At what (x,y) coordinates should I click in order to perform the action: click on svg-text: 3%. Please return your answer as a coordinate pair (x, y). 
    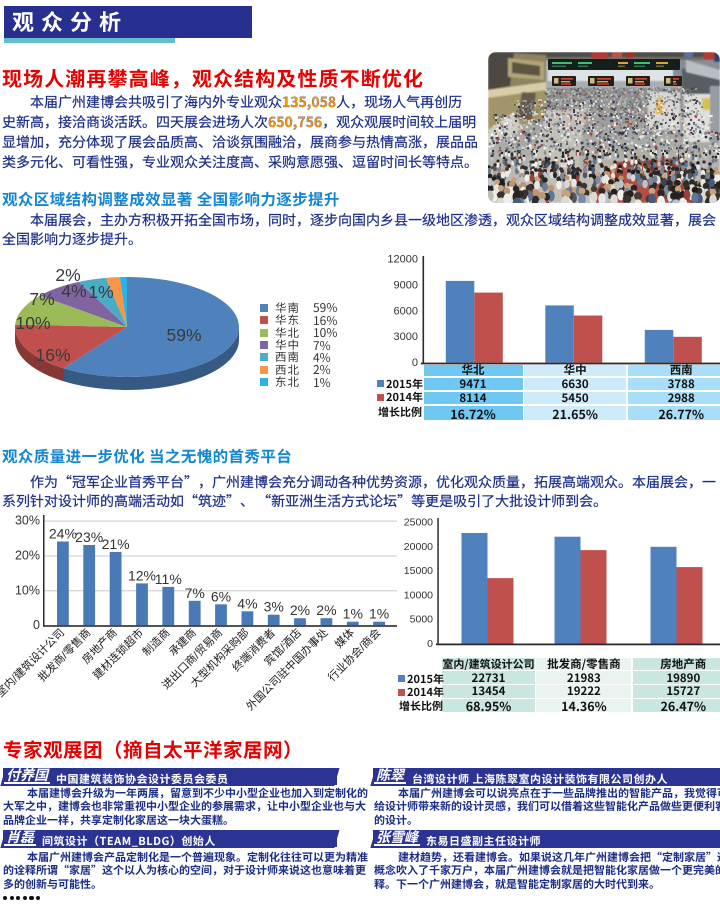
    Looking at the image, I should click on (274, 607).